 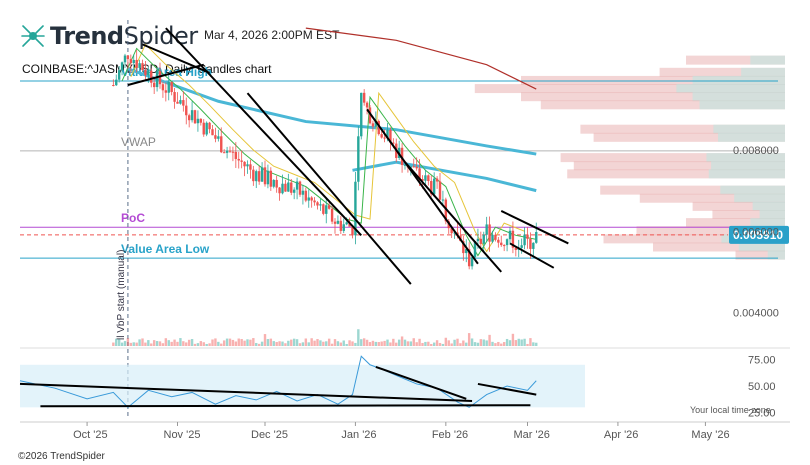 What do you see at coordinates (756, 314) in the screenshot?
I see `price-axis-tick: 0.004000` at bounding box center [756, 314].